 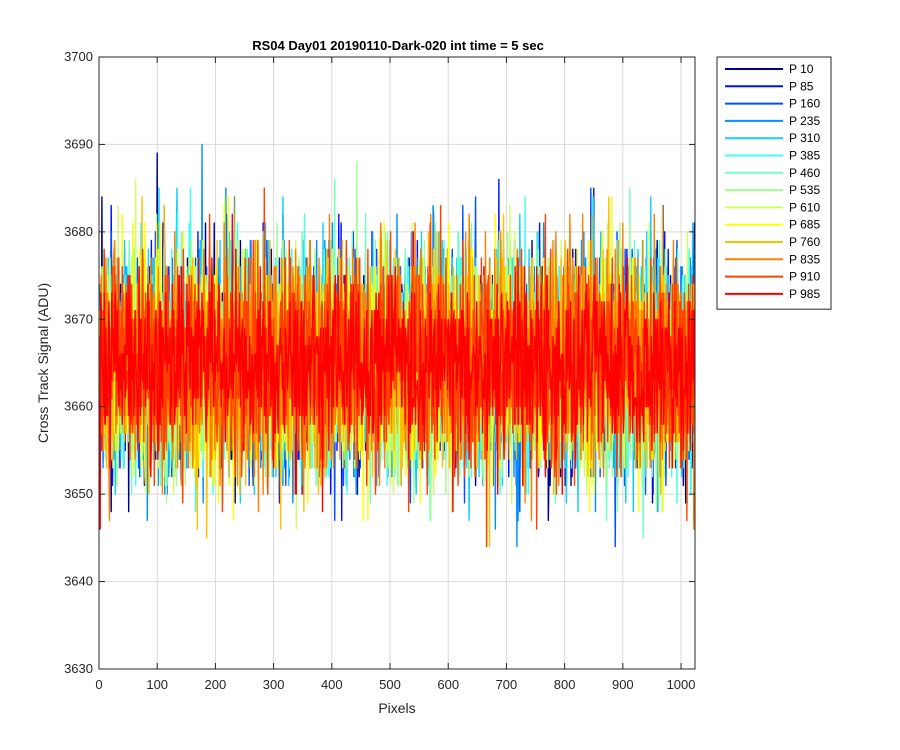 What do you see at coordinates (804, 121) in the screenshot?
I see `legend-label: P 235` at bounding box center [804, 121].